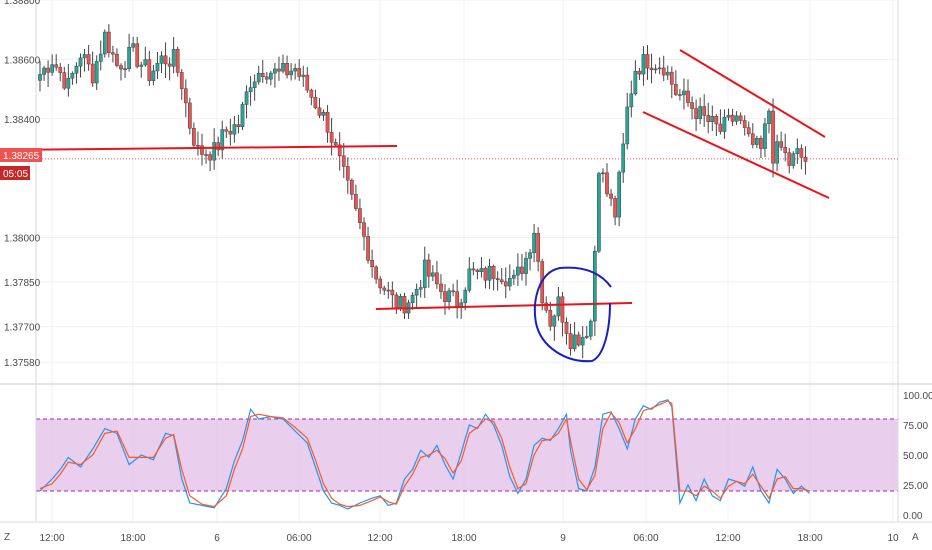  Describe the element at coordinates (572, 314) in the screenshot. I see `circle-annotation` at that location.